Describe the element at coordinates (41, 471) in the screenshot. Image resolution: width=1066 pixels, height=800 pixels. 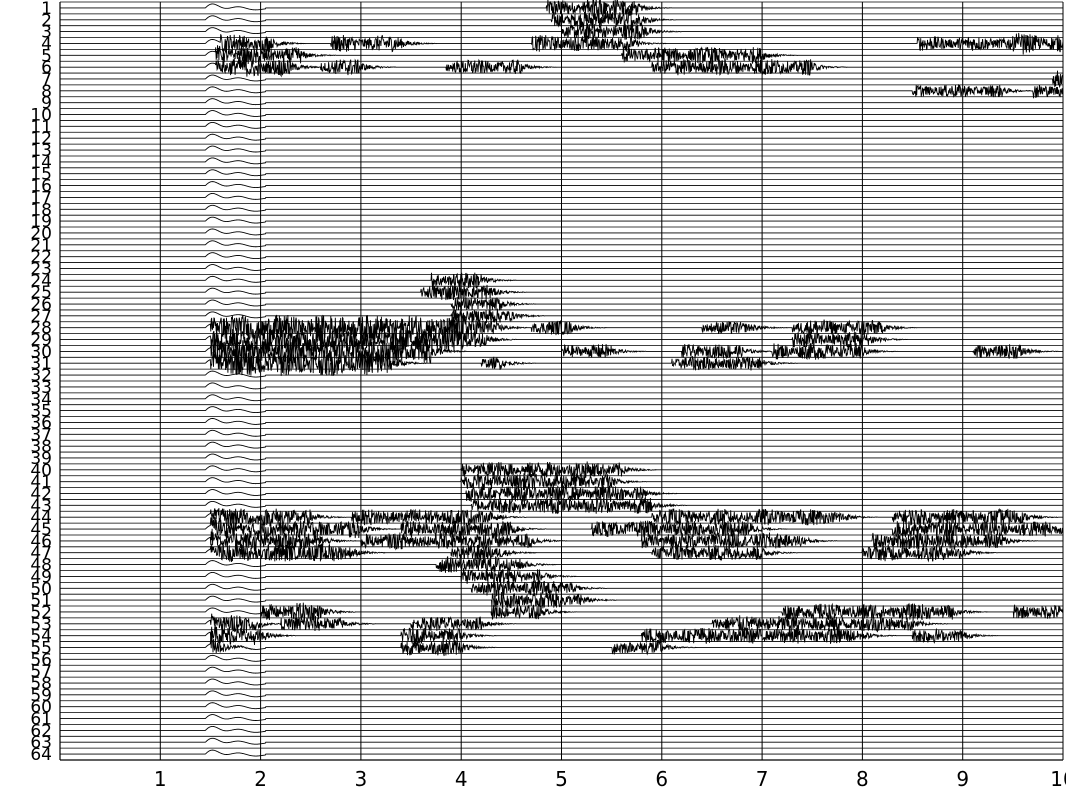
I see `y-tick-label: 40` at that location.